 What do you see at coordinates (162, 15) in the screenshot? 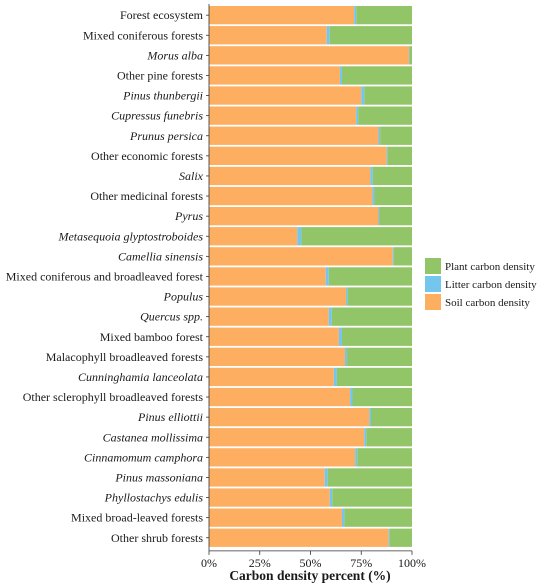
I see `category-label-forest-ecosystem: Forest ecosystem` at bounding box center [162, 15].